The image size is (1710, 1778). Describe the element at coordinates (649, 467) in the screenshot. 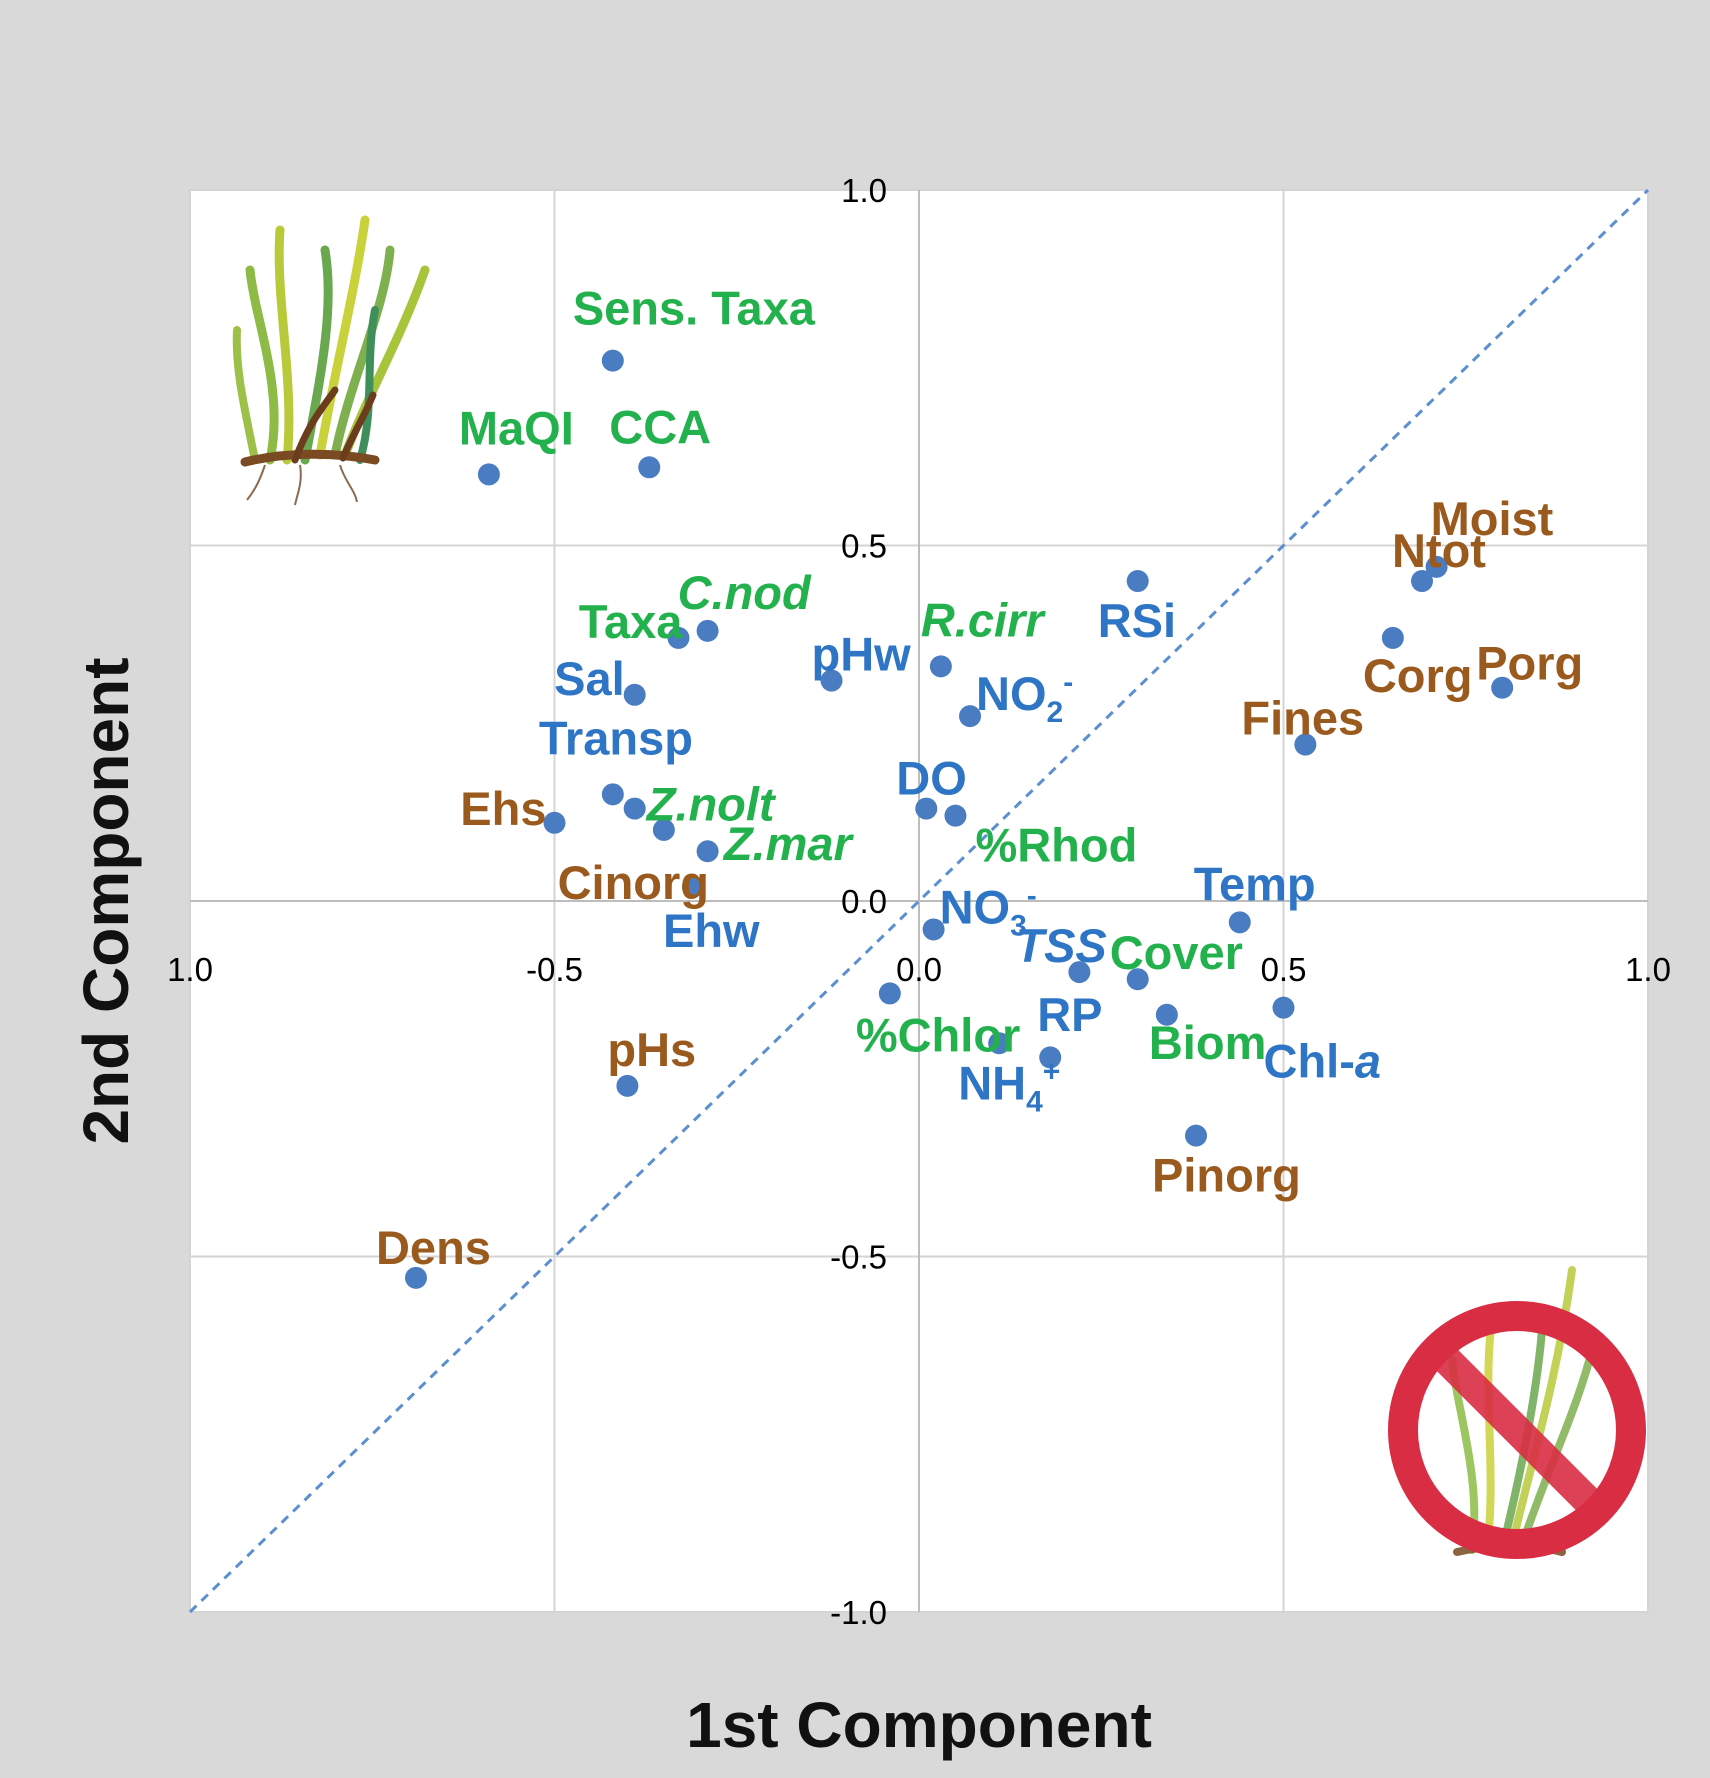

I see `point-cca` at that location.